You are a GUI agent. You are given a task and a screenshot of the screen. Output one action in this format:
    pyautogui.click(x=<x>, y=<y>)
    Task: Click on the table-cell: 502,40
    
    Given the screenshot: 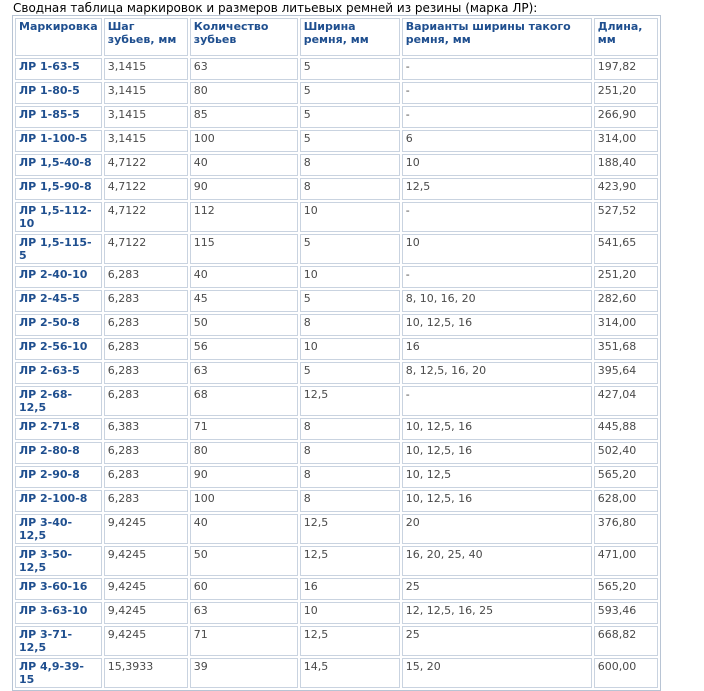 What is the action you would take?
    pyautogui.click(x=625, y=453)
    